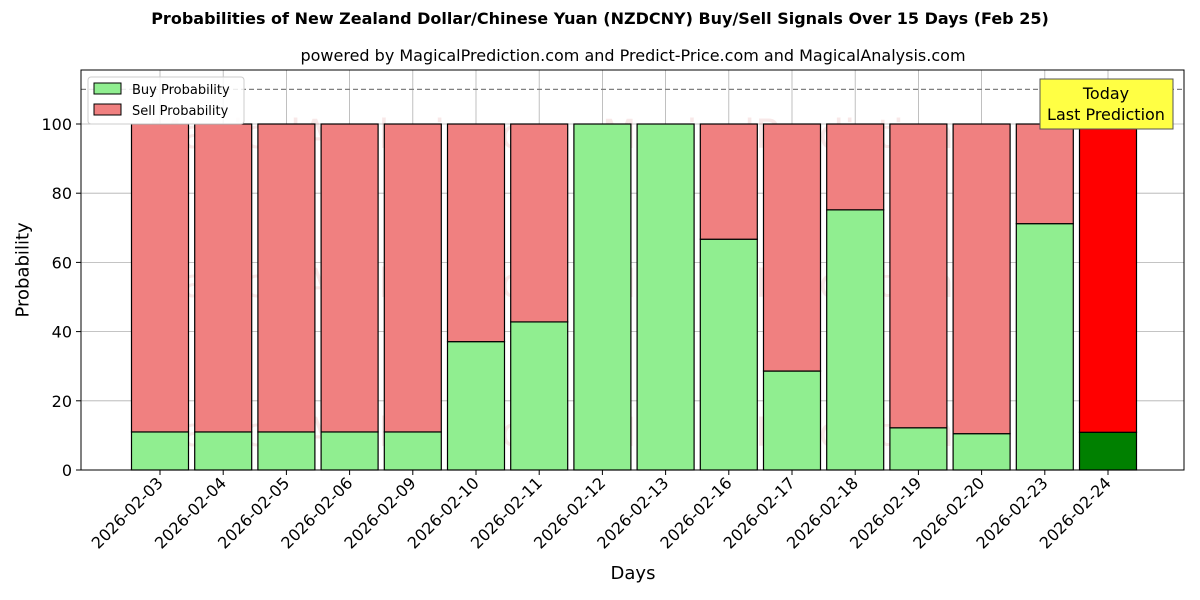  I want to click on x-axis-label: Days, so click(633, 573).